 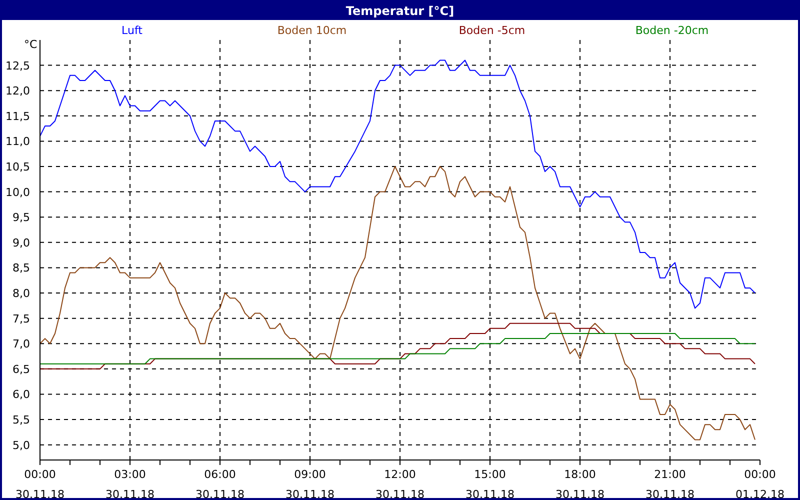 What do you see at coordinates (21, 319) in the screenshot?
I see `y-tick-label: 7,5` at bounding box center [21, 319].